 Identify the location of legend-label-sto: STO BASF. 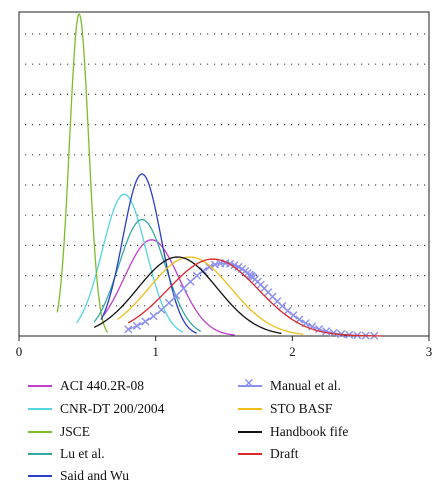
(301, 408).